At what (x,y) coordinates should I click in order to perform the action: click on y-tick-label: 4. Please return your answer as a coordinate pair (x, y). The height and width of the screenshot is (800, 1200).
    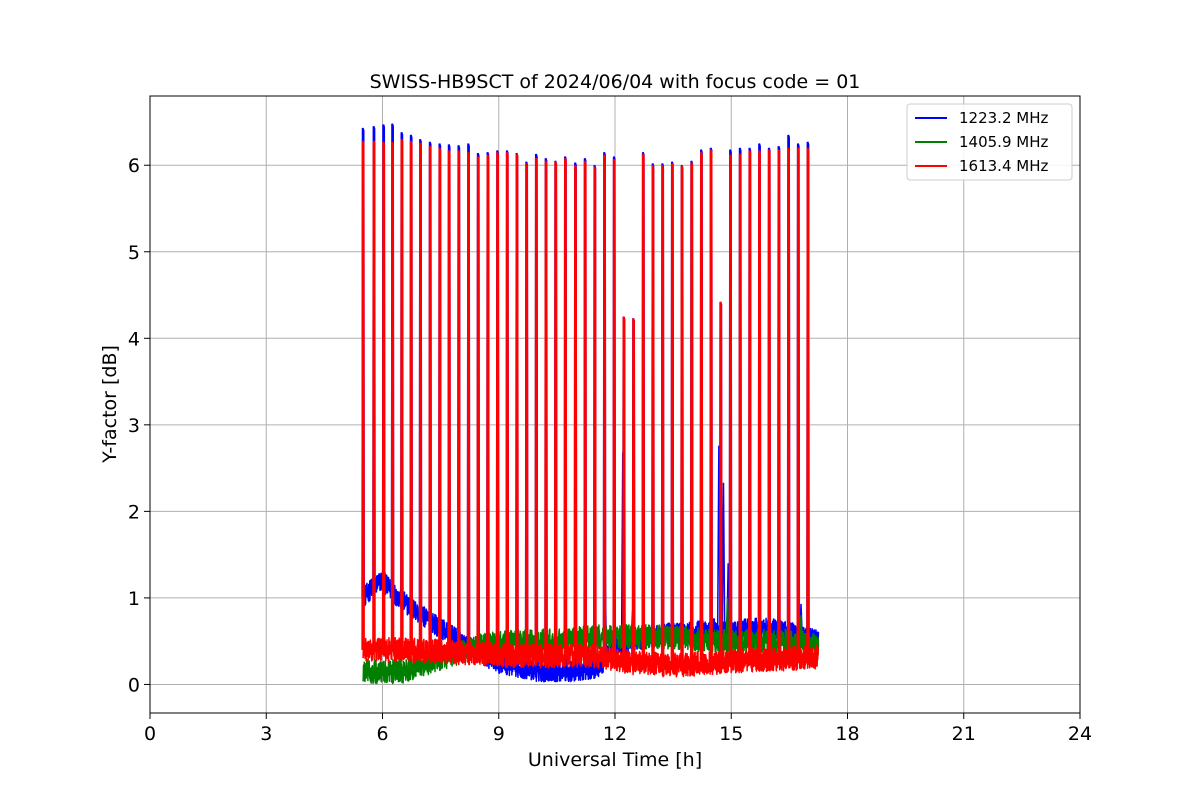
    Looking at the image, I should click on (134, 339).